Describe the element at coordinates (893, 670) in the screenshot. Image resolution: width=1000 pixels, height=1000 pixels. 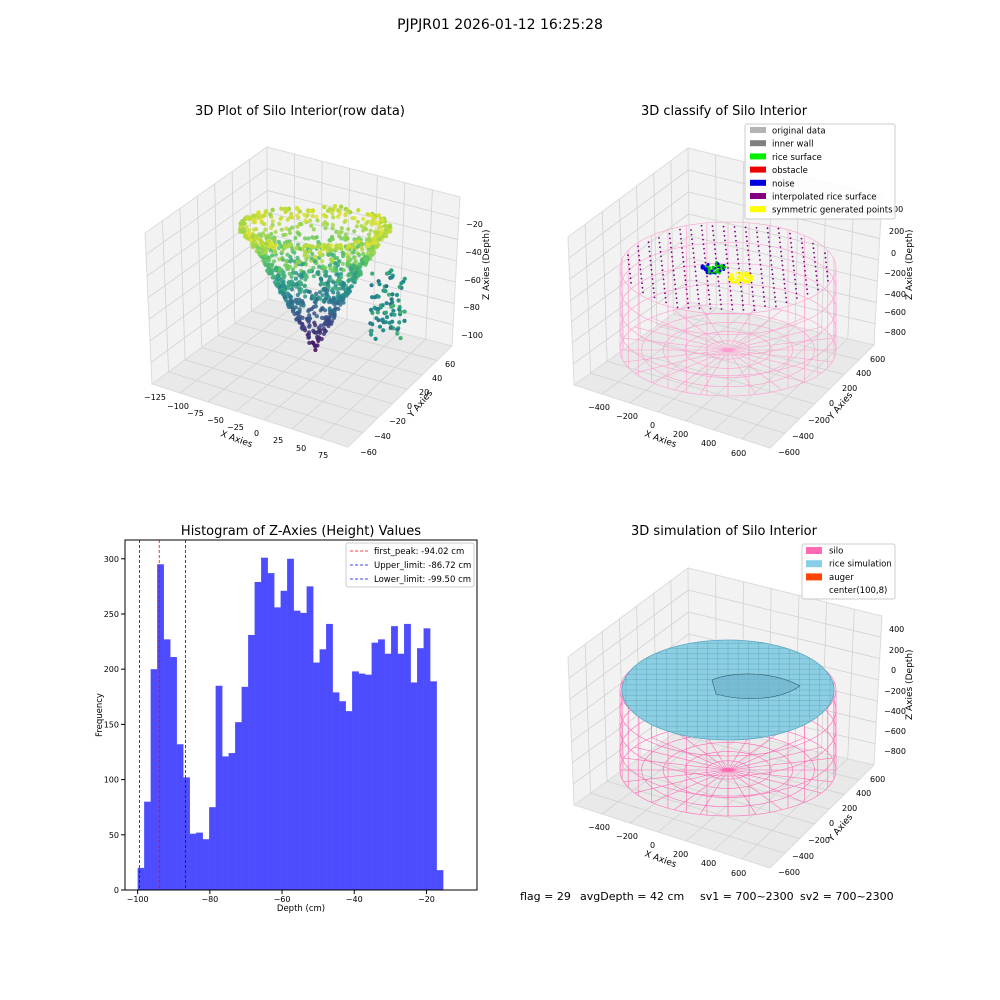
I see `panel4-ztick: 0` at that location.